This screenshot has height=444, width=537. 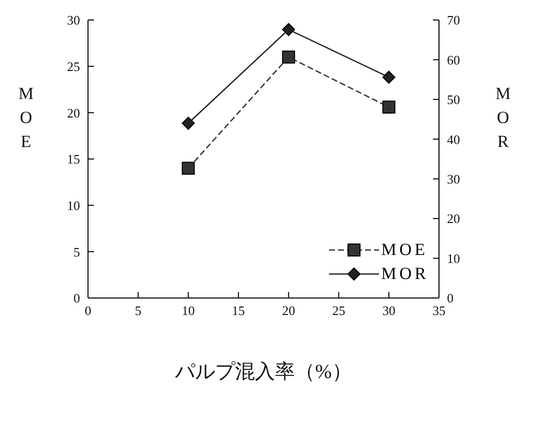 What do you see at coordinates (450, 298) in the screenshot?
I see `y2-tick-label: 0` at bounding box center [450, 298].